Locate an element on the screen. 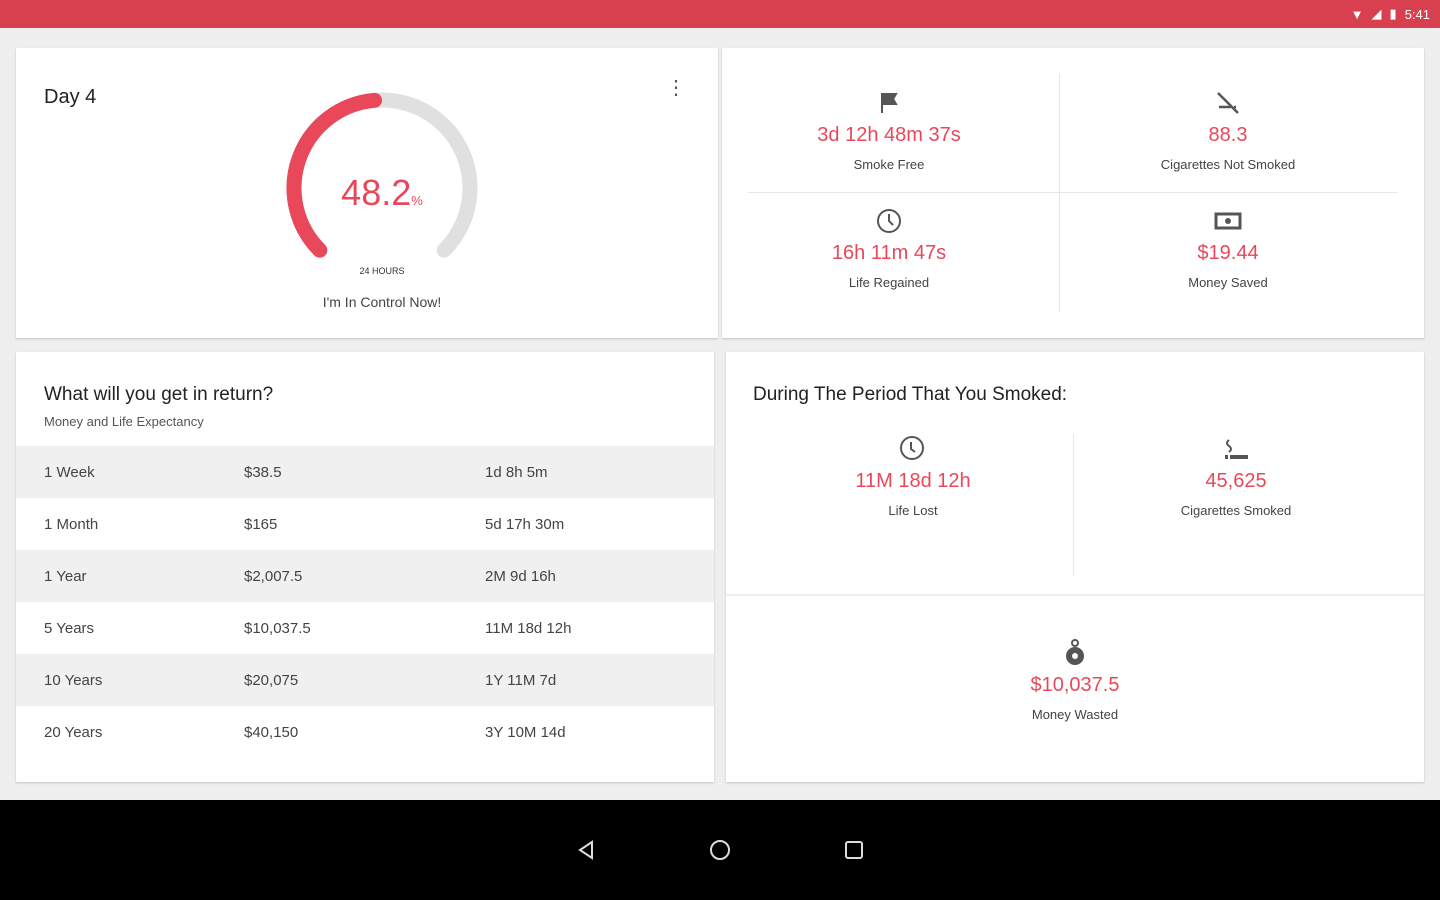  money-cell: $38.5 is located at coordinates (263, 472).